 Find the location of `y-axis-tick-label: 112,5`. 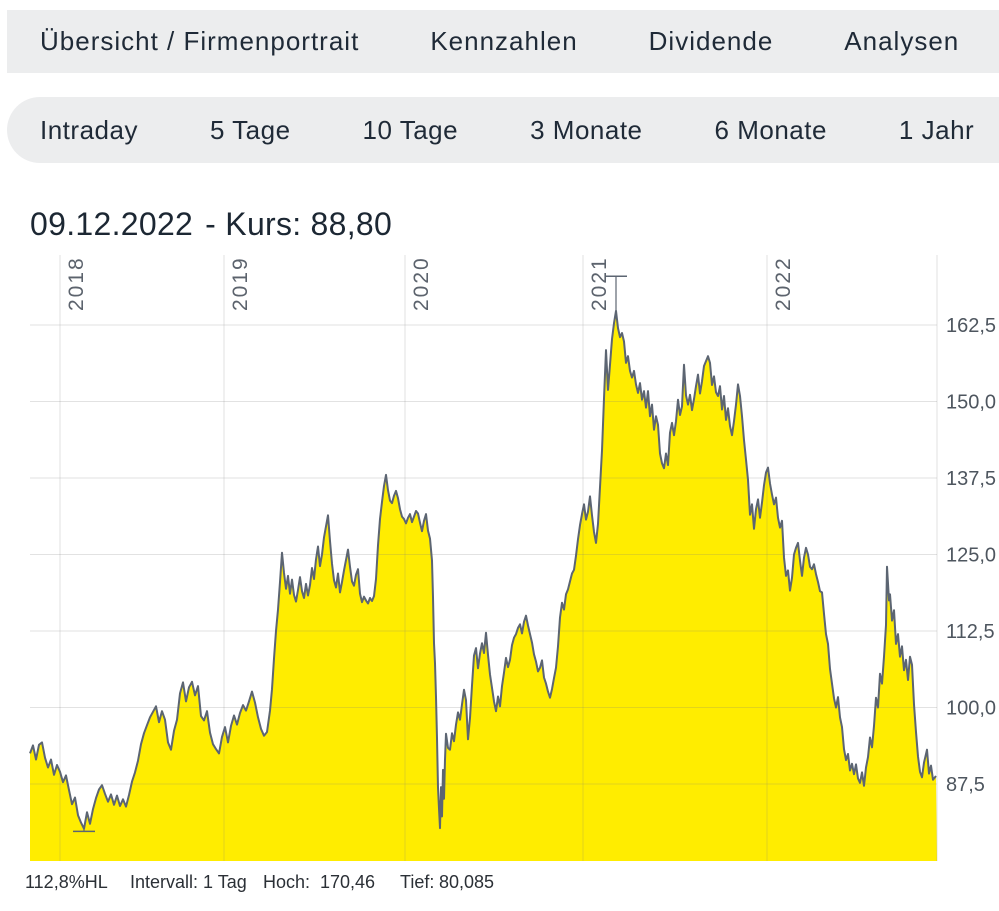

y-axis-tick-label: 112,5 is located at coordinates (970, 632).